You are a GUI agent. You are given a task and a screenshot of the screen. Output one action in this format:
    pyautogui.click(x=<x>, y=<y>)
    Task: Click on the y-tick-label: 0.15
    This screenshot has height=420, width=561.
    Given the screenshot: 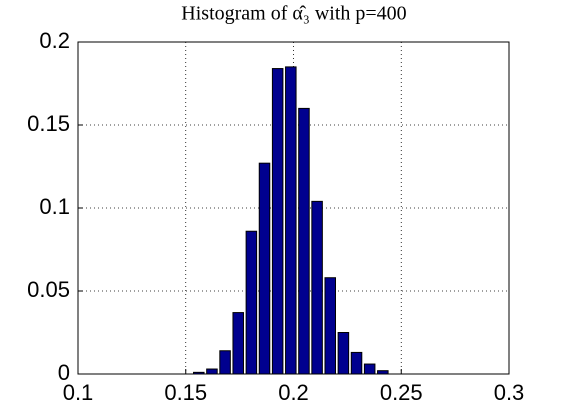 What is the action you would take?
    pyautogui.click(x=48, y=123)
    